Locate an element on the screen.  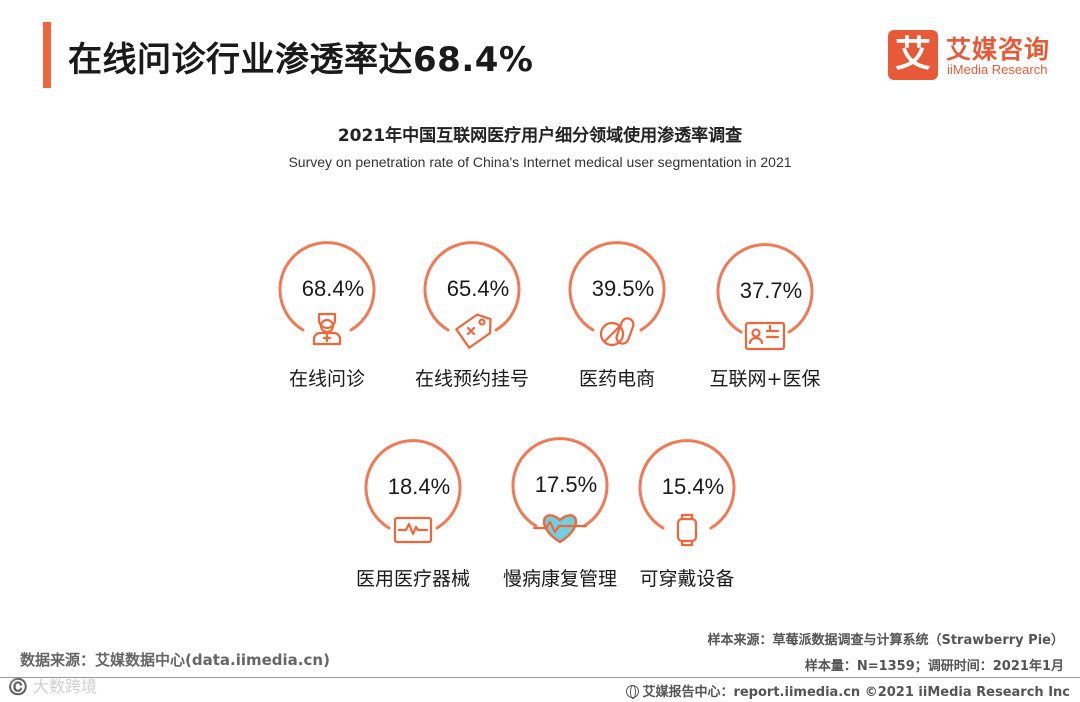
gauge-item: 17.5% 慢病康复管理 is located at coordinates (560, 513).